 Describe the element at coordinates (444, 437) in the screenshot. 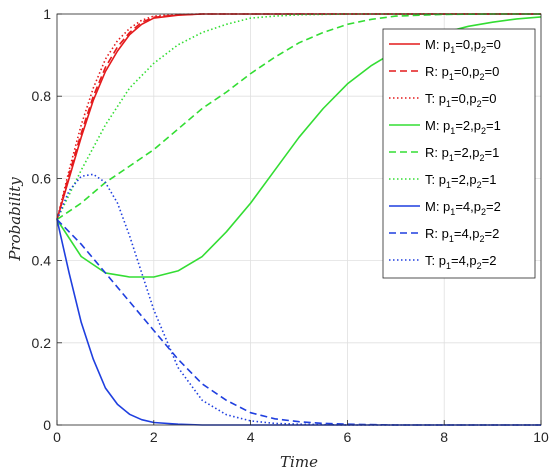

I see `x-tick-label: 8` at that location.